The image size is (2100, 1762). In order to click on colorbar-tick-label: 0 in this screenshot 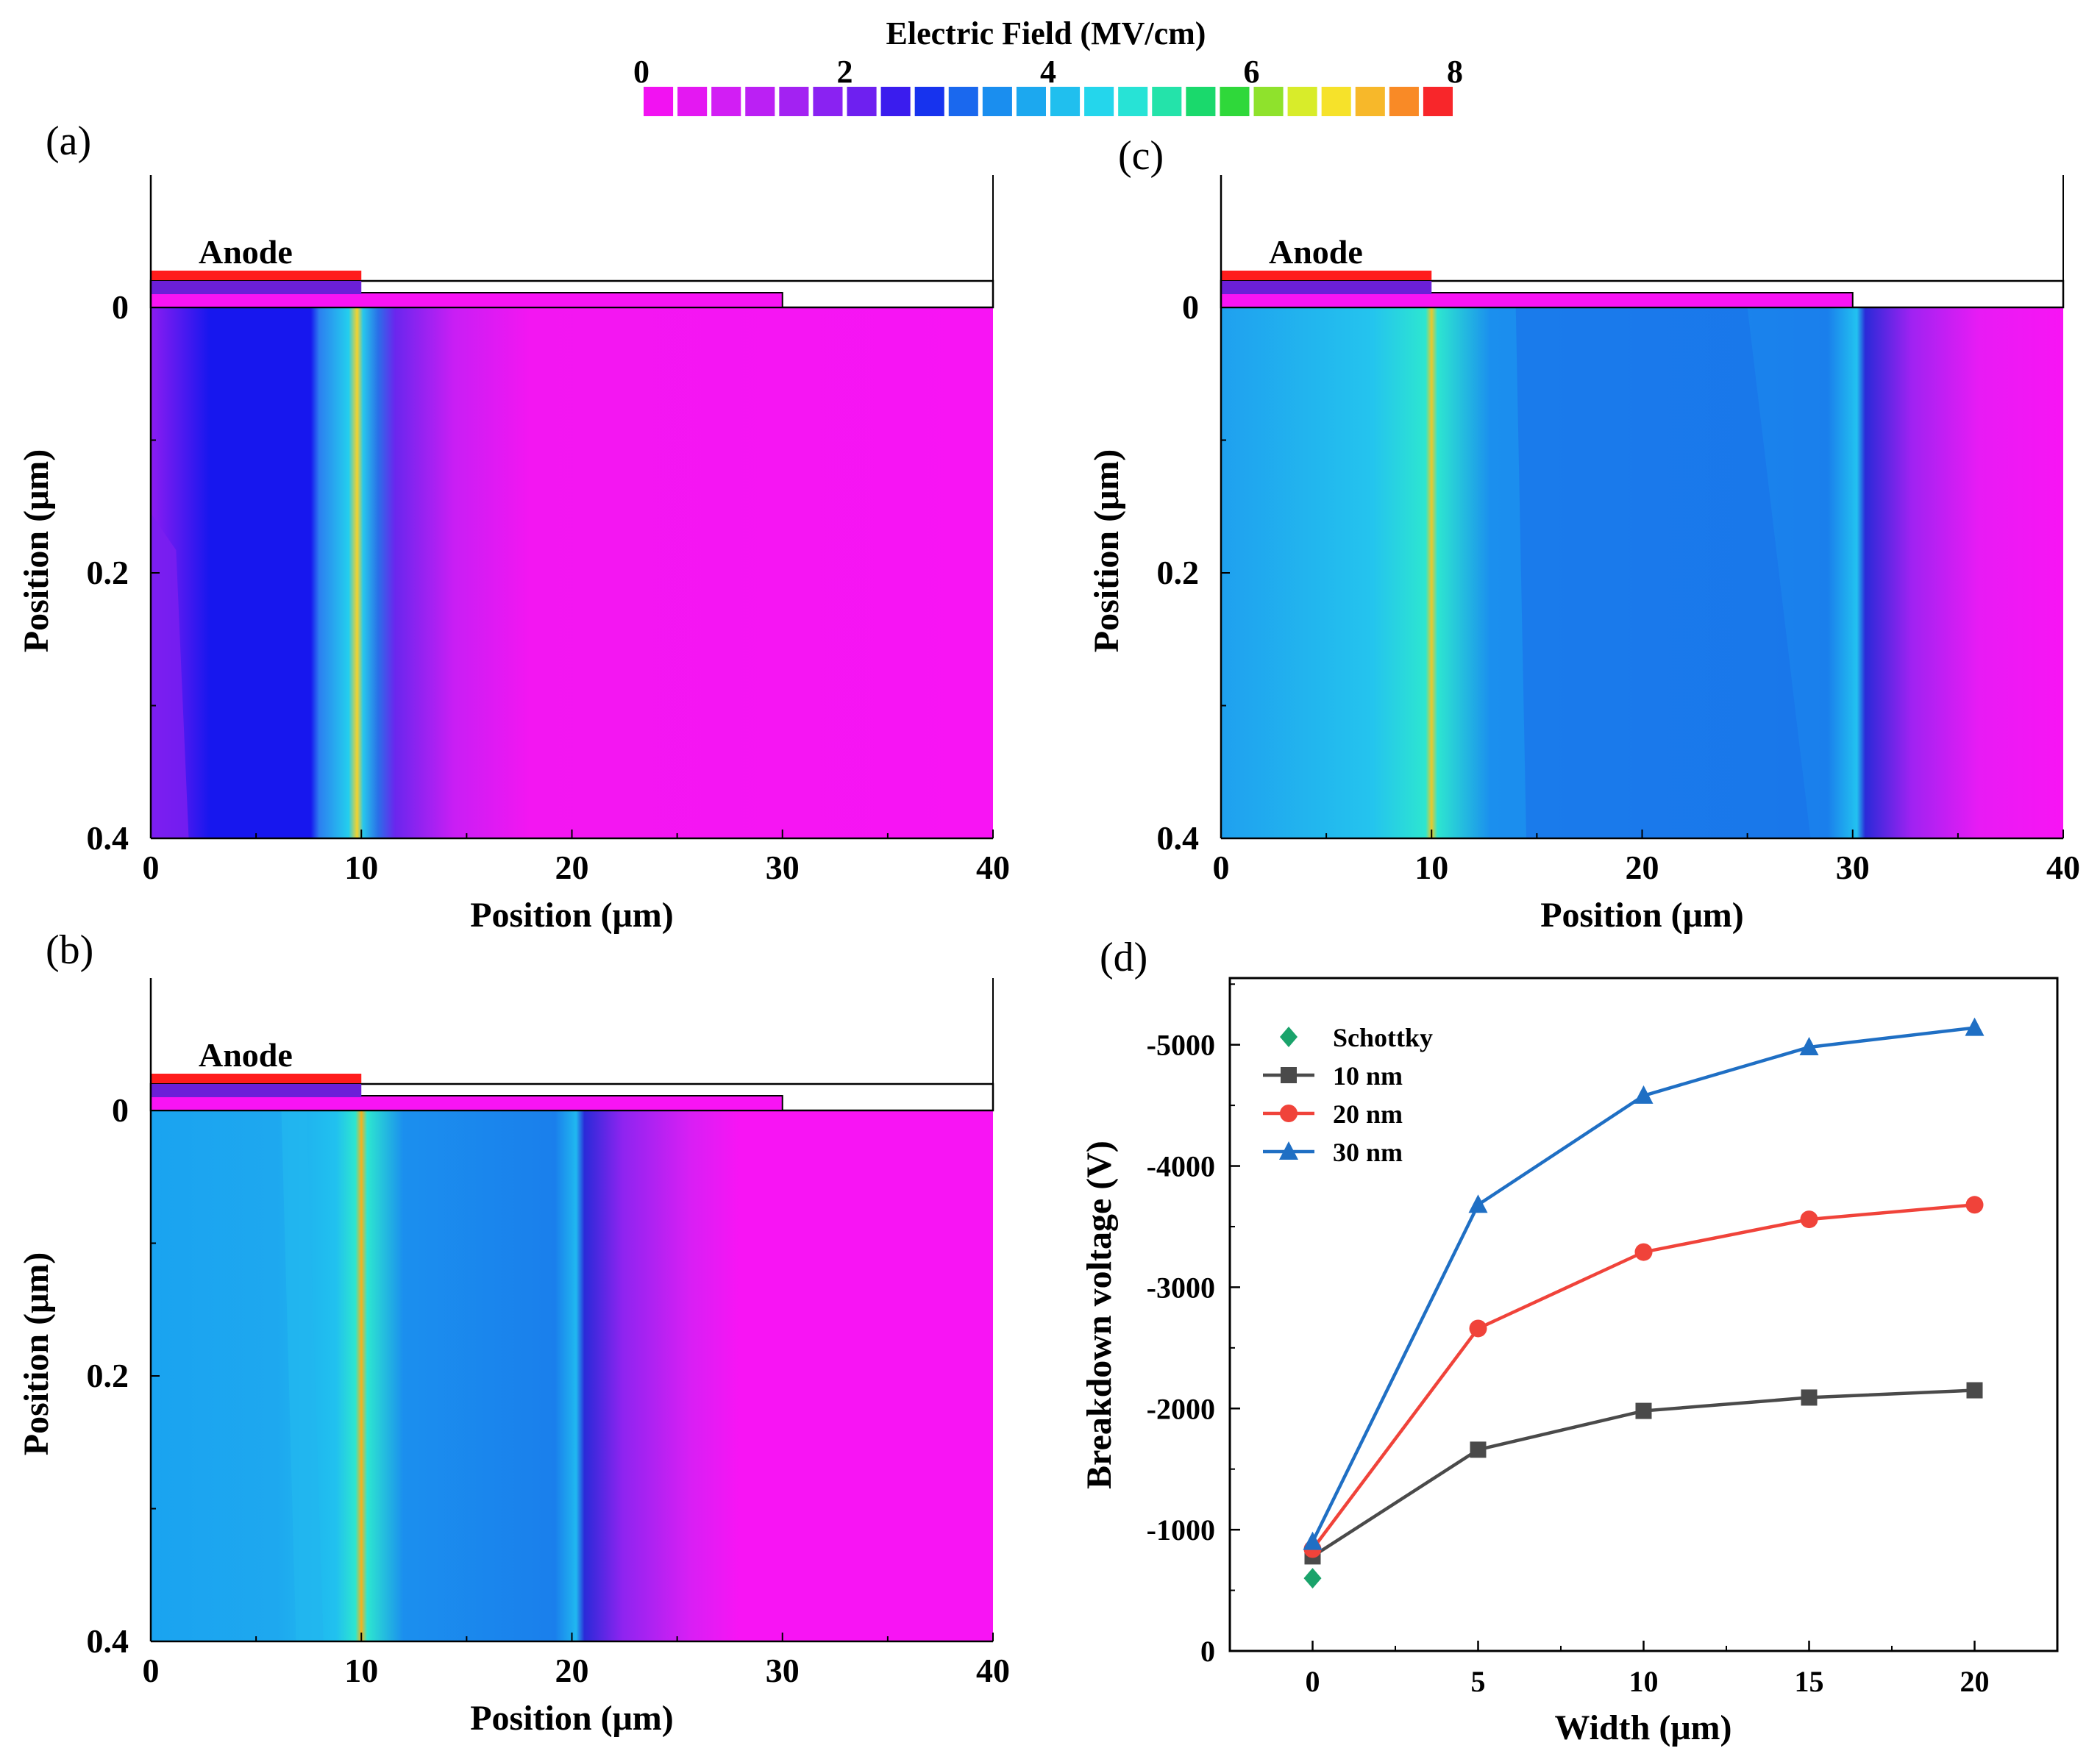, I will do `click(641, 72)`.